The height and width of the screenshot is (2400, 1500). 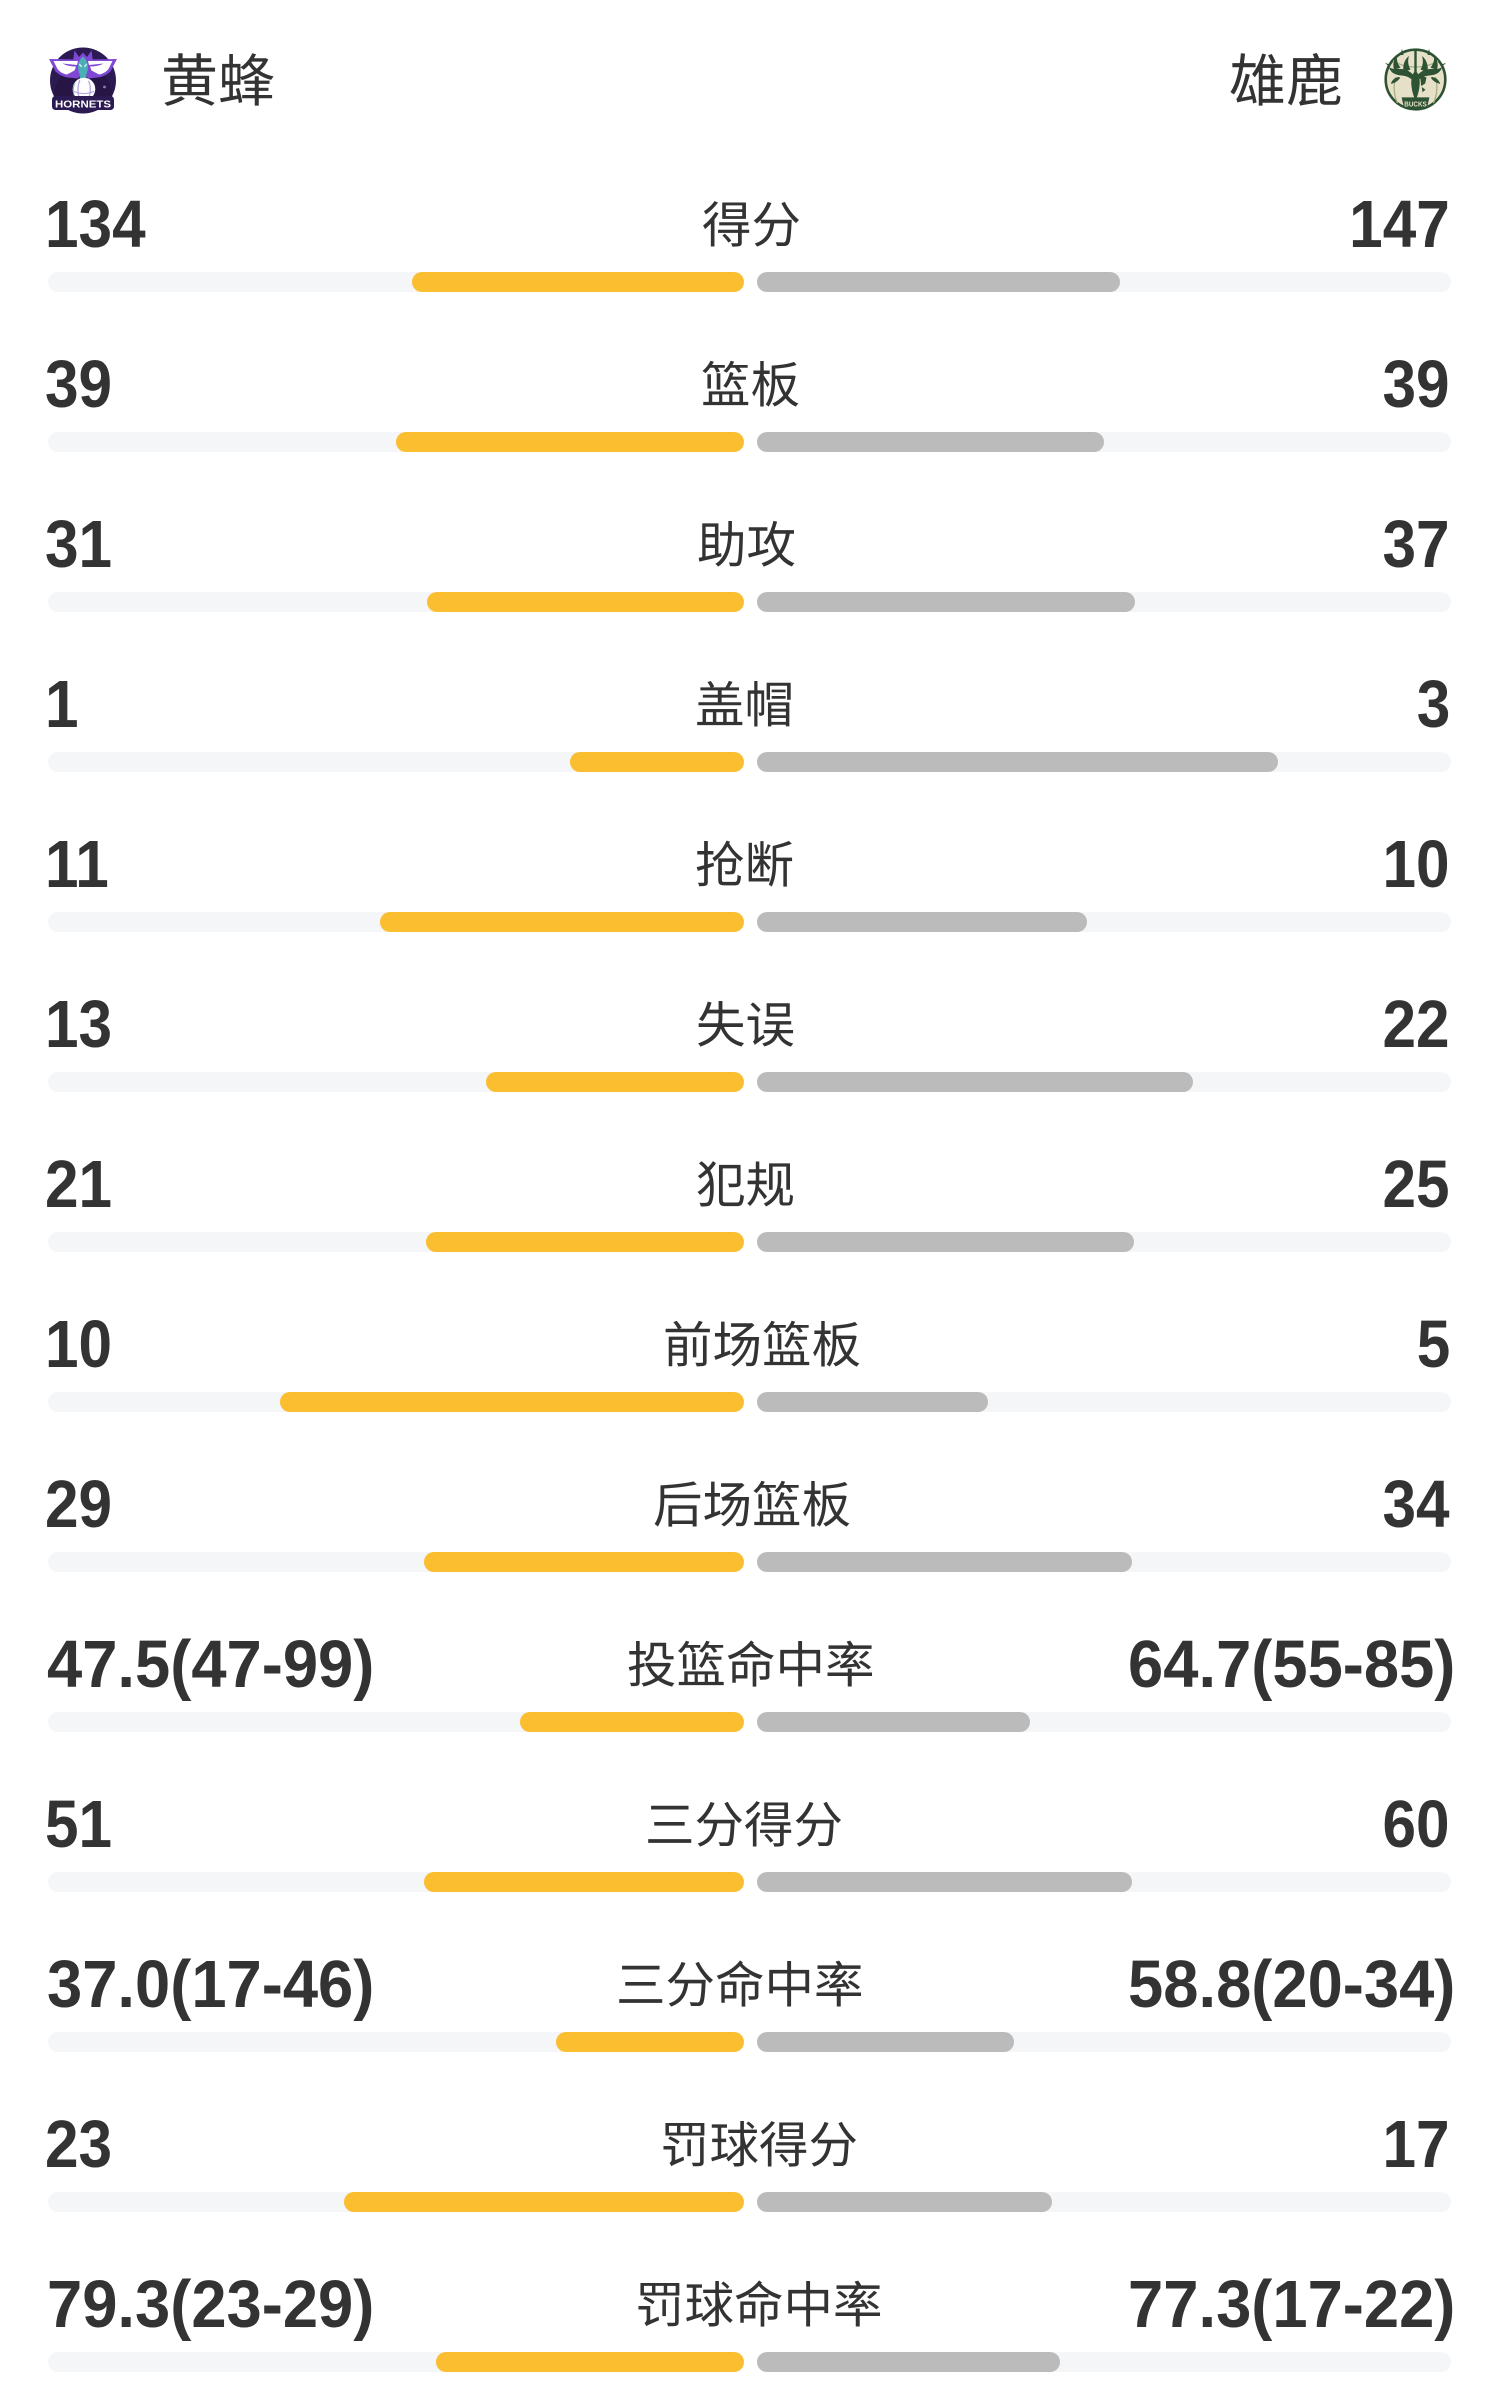 I want to click on svg-text: HORNETS, so click(x=83, y=104).